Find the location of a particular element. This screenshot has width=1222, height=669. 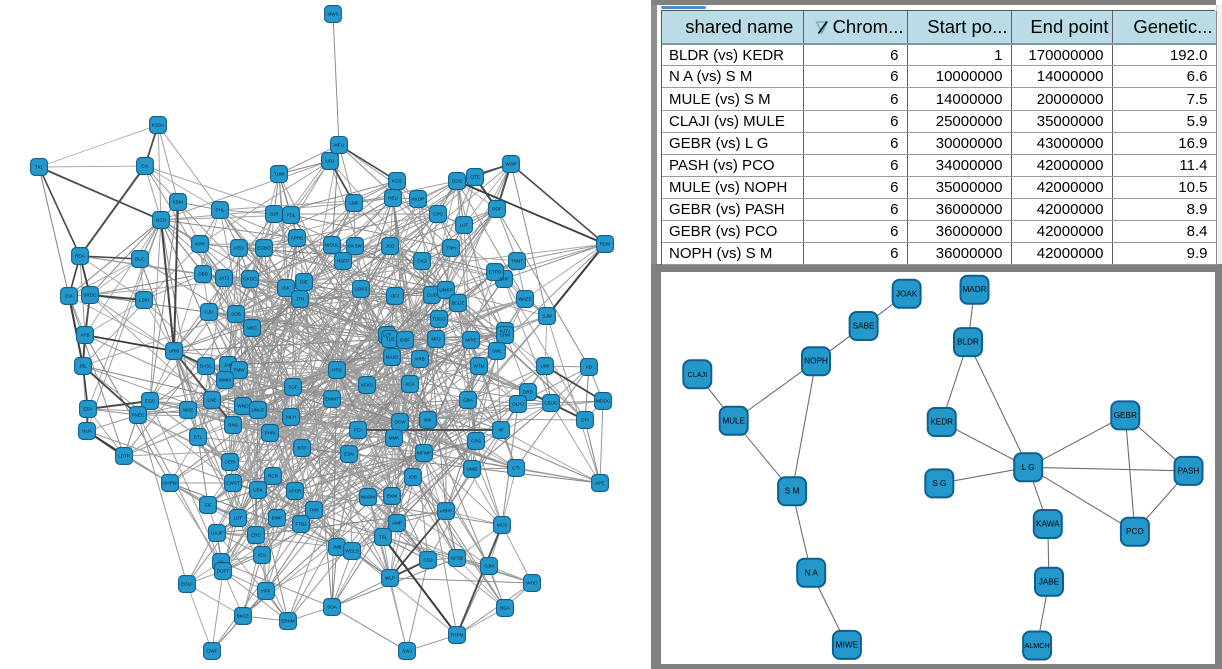

svg-text: KRB is located at coordinates (419, 359).